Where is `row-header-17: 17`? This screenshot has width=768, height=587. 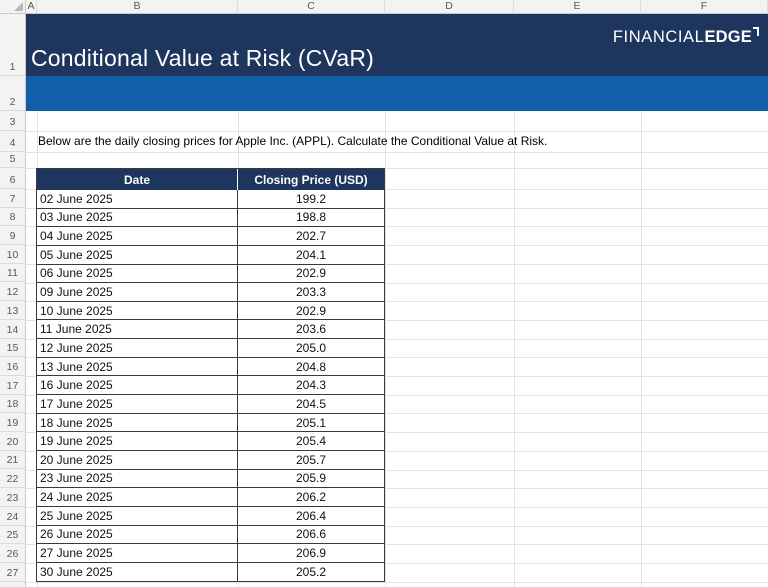
row-header-17: 17 is located at coordinates (12, 385).